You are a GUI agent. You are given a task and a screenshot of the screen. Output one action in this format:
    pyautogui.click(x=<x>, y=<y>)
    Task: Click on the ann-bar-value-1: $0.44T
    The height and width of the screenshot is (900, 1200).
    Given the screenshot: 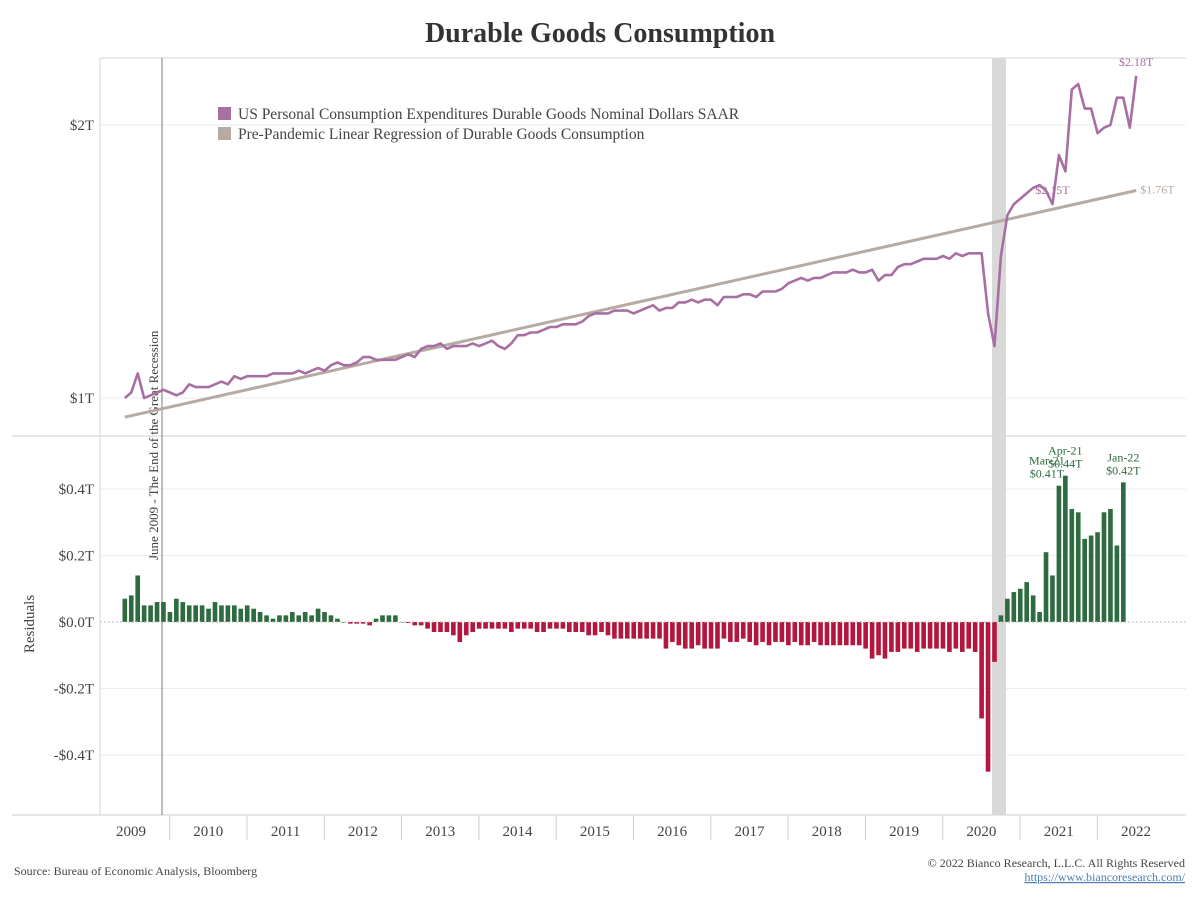 What is the action you would take?
    pyautogui.click(x=1065, y=464)
    